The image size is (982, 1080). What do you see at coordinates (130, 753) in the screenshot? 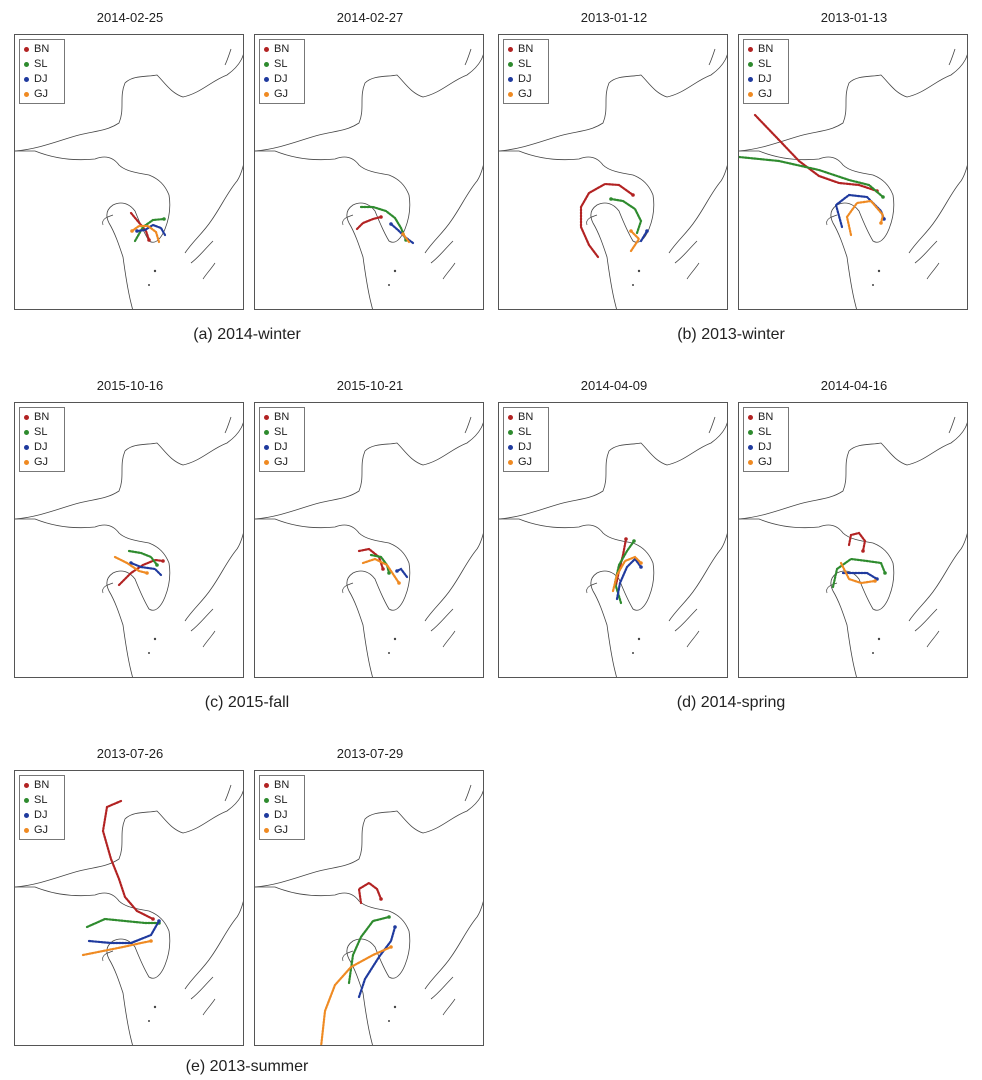
I see `panel-date-title: 2013-07-26` at bounding box center [130, 753].